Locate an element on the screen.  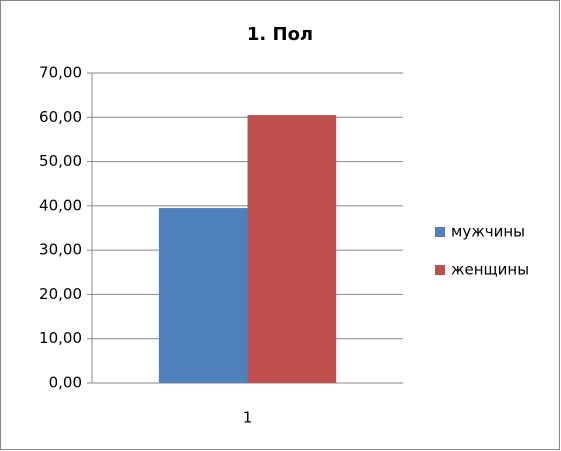
y-tick-label: 50,00 is located at coordinates (60, 161).